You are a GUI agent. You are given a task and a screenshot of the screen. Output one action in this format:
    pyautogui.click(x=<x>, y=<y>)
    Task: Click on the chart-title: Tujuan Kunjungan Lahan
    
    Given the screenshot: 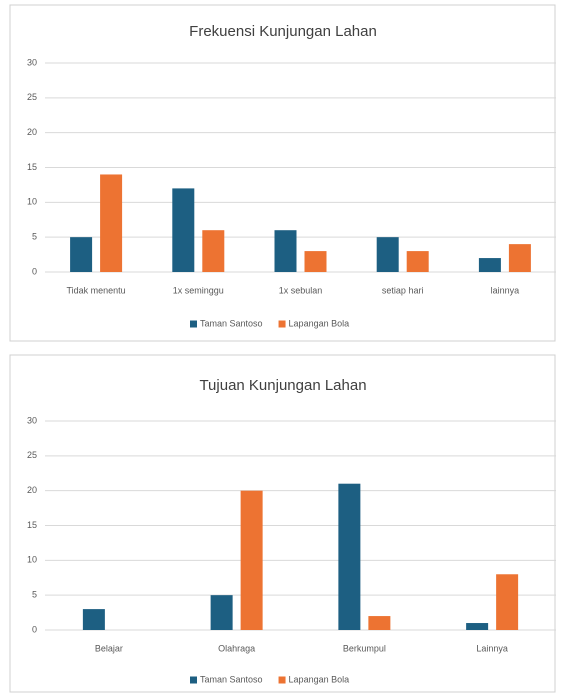 What is the action you would take?
    pyautogui.click(x=282, y=385)
    